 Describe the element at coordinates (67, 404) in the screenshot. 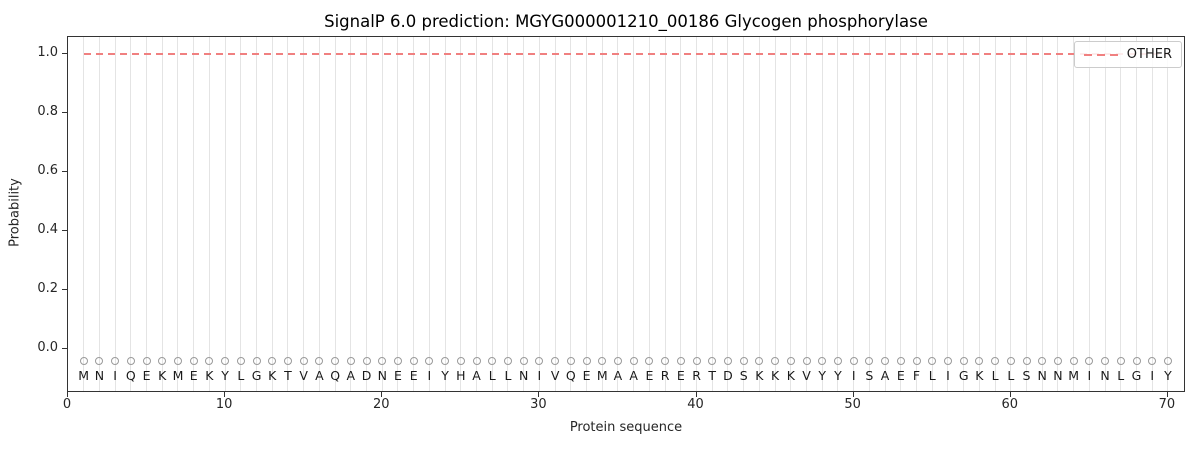

I see `x-tick-label: 0` at that location.